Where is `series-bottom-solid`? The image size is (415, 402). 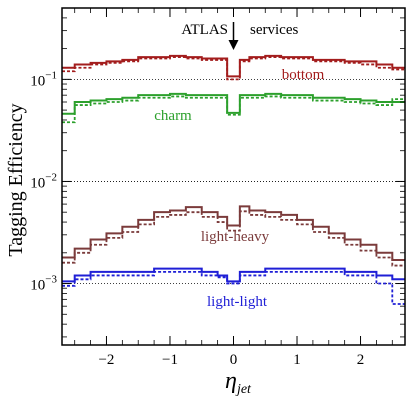 series-bottom-solid is located at coordinates (233, 66).